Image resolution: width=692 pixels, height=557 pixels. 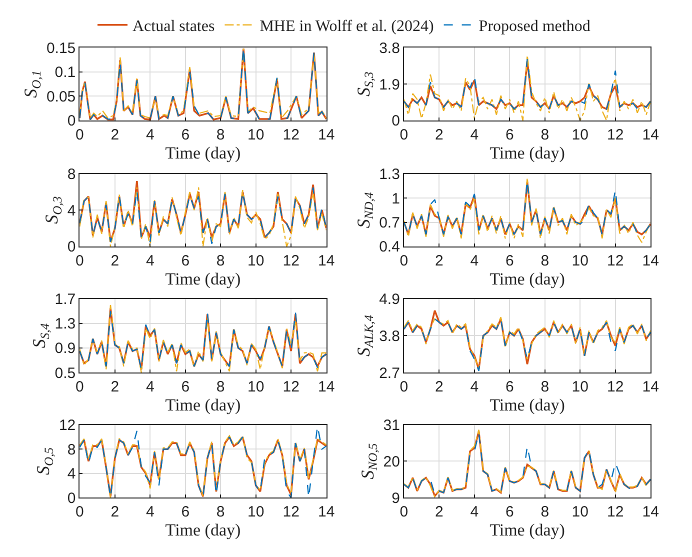 What do you see at coordinates (389, 247) in the screenshot?
I see `y-tick-label: 0.4` at bounding box center [389, 247].